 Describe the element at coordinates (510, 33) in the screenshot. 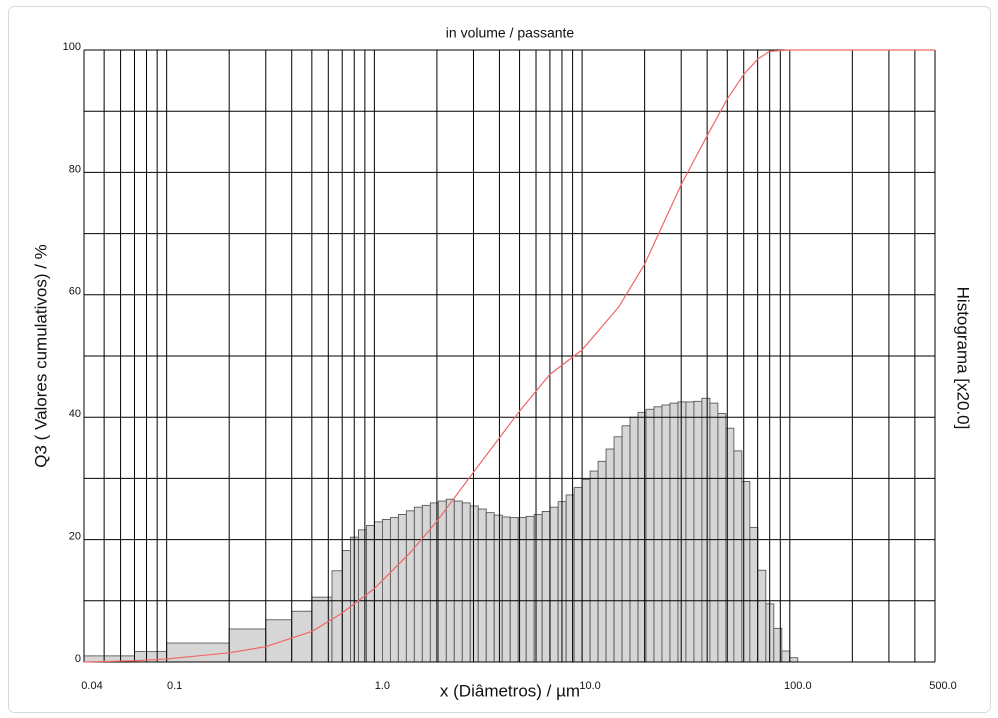

I see `chart-title: in volume / passante` at that location.